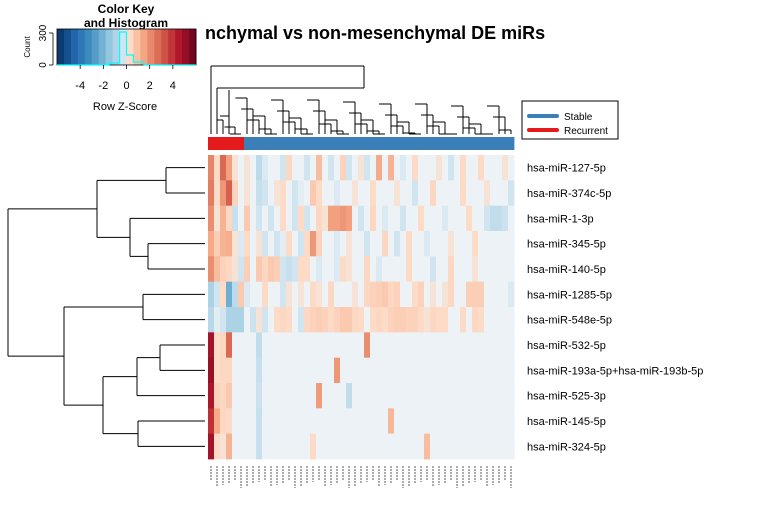 The image size is (768, 522). I want to click on color-key-x-tick-label: 4, so click(173, 86).